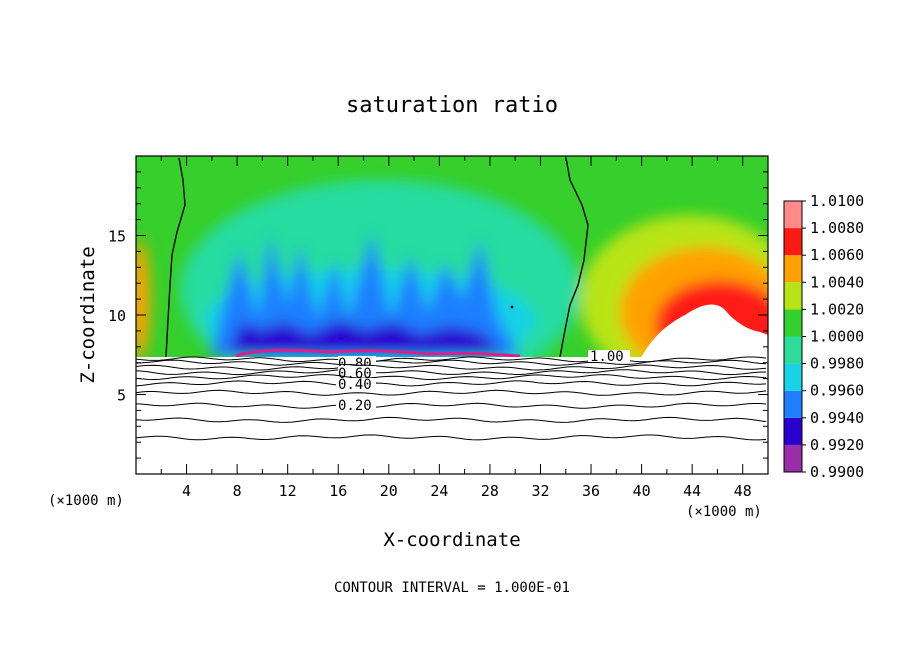 Image resolution: width=904 pixels, height=654 pixels. Describe the element at coordinates (121, 396) in the screenshot. I see `y-tick-label: 5` at that location.